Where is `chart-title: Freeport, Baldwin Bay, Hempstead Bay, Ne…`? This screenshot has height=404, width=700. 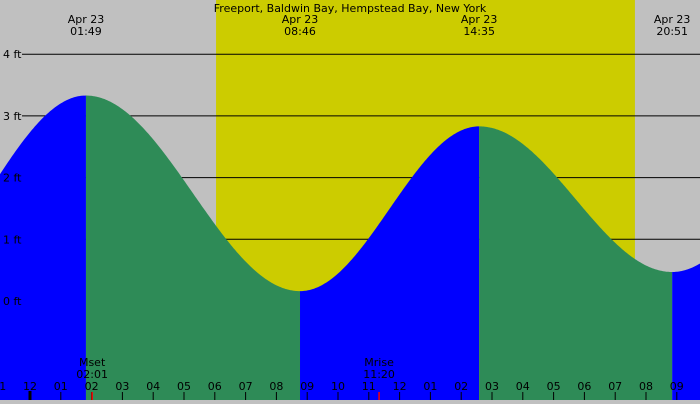
chart-title: Freeport, Baldwin Bay, Hempstead Bay, Ne… is located at coordinates (350, 8).